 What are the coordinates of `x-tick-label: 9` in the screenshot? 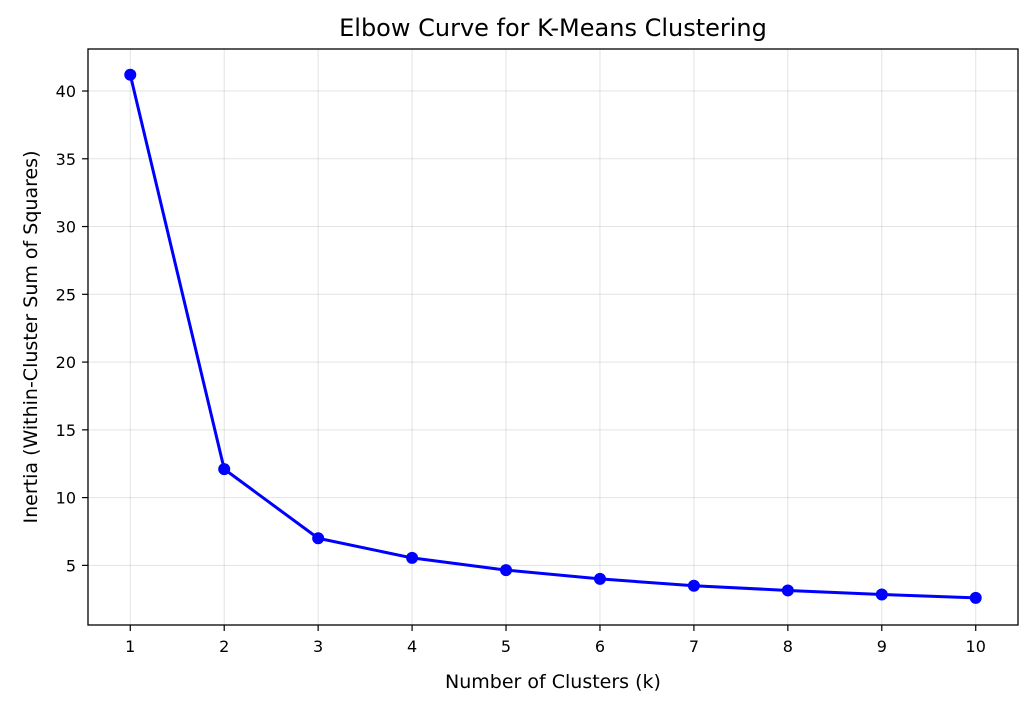 It's located at (882, 646).